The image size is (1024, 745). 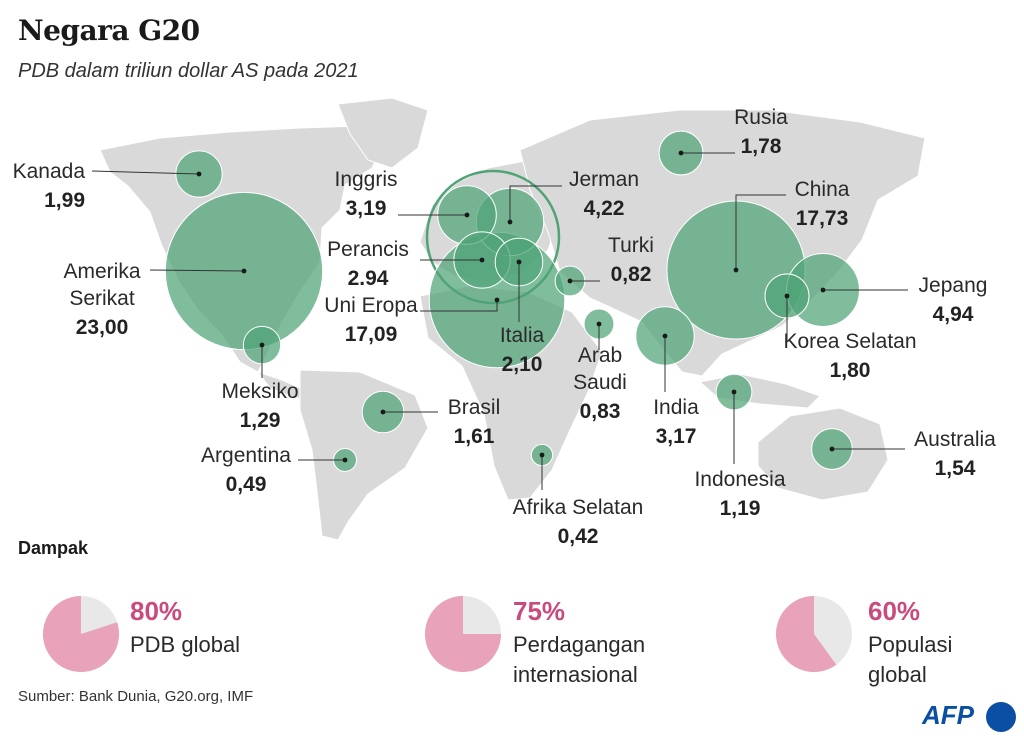 What do you see at coordinates (676, 407) in the screenshot?
I see `label-name-india: India` at bounding box center [676, 407].